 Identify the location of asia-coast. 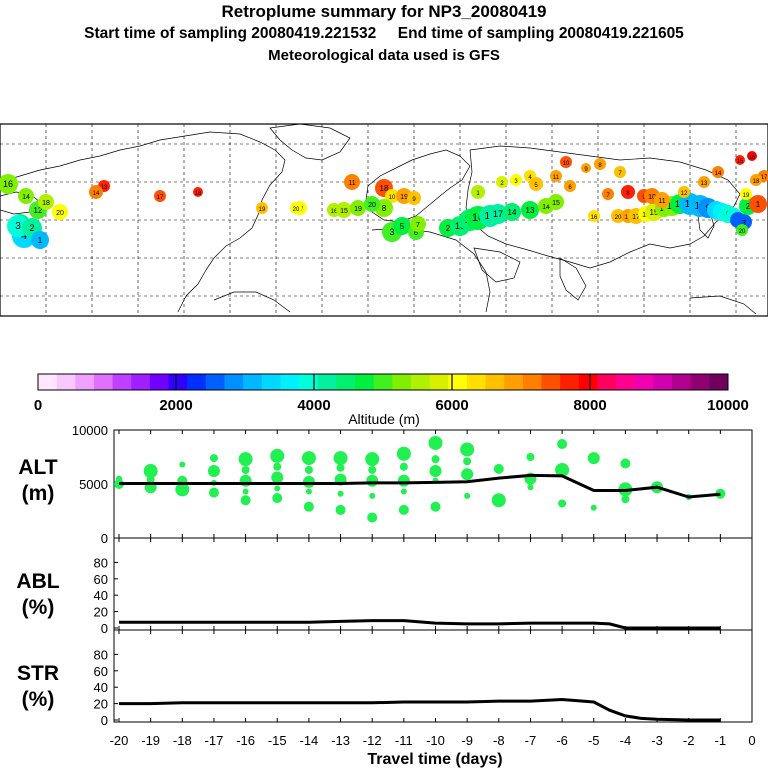
(603, 207).